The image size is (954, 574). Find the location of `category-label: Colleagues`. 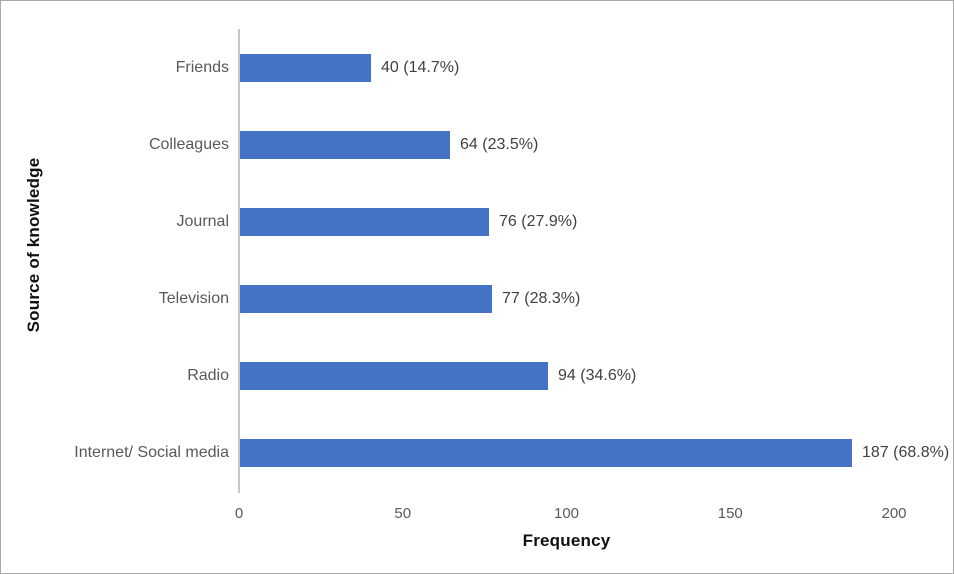

category-label: Colleagues is located at coordinates (188, 144).